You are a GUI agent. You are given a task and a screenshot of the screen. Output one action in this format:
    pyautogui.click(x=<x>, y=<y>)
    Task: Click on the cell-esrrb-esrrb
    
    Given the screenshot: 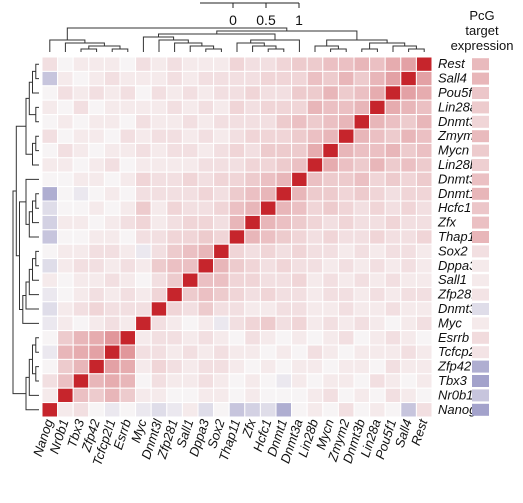 What is the action you would take?
    pyautogui.click(x=128, y=338)
    